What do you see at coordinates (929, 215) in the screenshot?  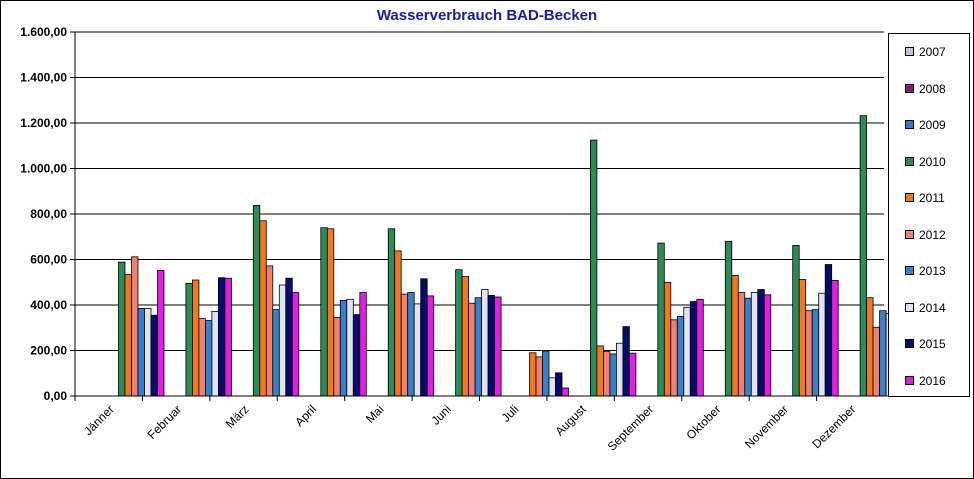 I see `legend: 2007 2008 2009 2010 2011 2012 2013 2014 2015 2016` at bounding box center [929, 215].